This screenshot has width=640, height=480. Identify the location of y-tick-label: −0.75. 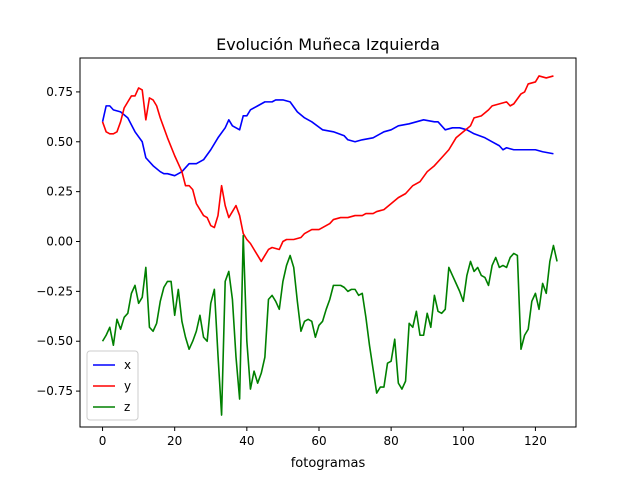
(54, 391).